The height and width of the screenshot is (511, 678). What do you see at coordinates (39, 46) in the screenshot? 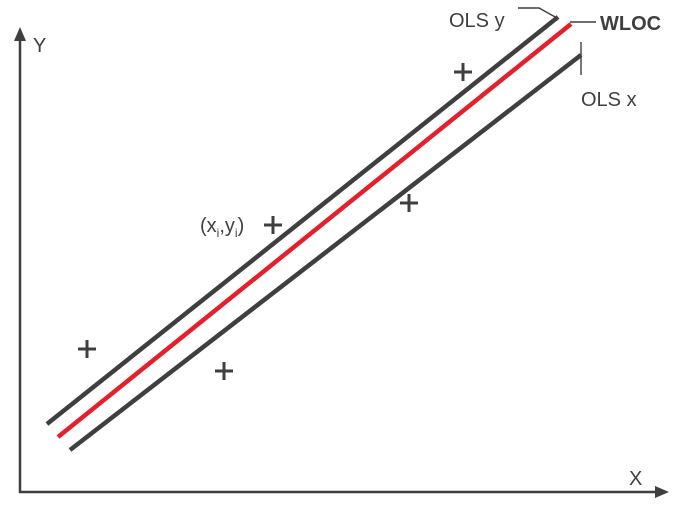
I see `y-axis-label: Y` at bounding box center [39, 46].